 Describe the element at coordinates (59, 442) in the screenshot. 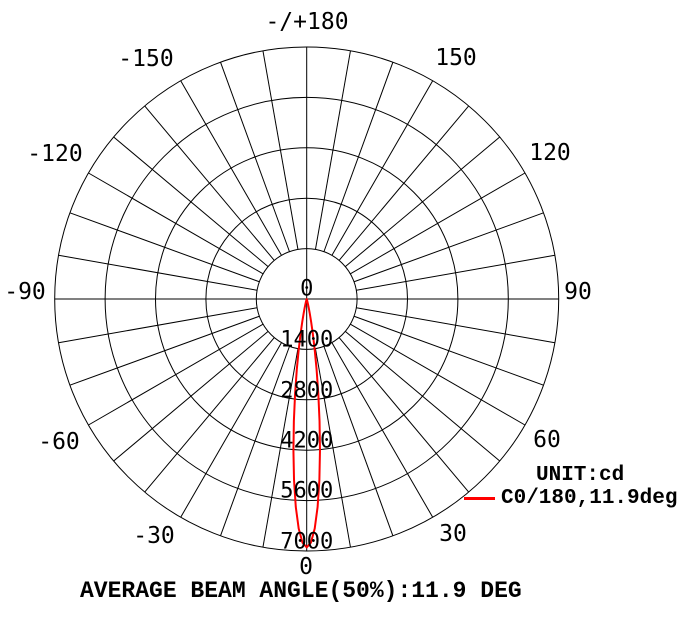

I see `angle-label: -60` at that location.